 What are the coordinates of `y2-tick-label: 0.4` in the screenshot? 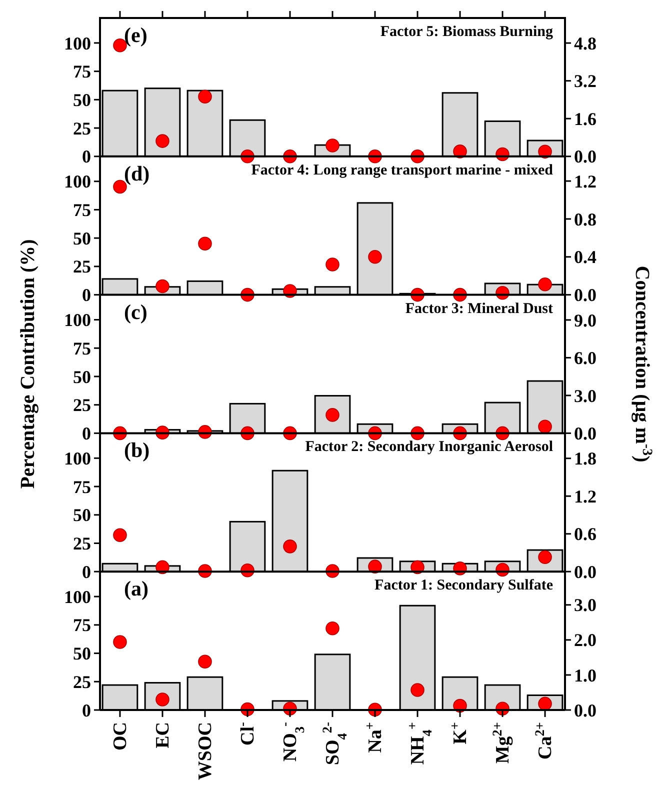 It's located at (585, 257).